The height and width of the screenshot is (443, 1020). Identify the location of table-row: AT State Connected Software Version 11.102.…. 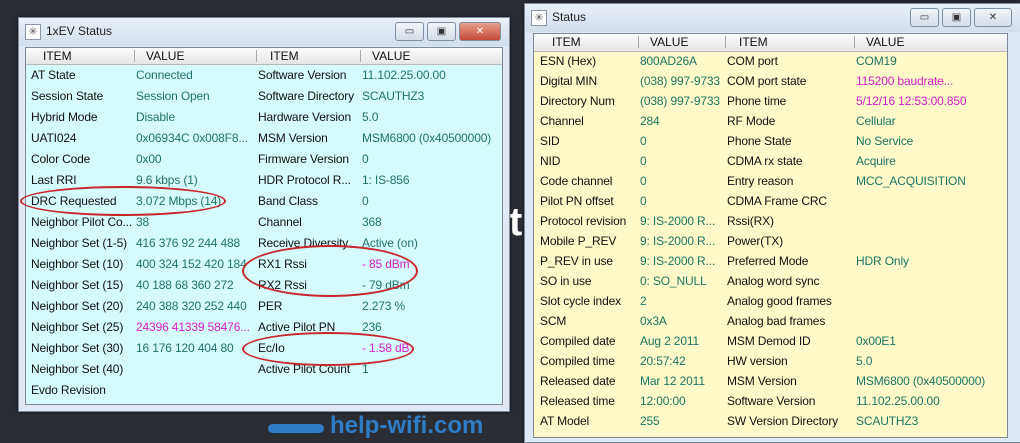
(264, 75).